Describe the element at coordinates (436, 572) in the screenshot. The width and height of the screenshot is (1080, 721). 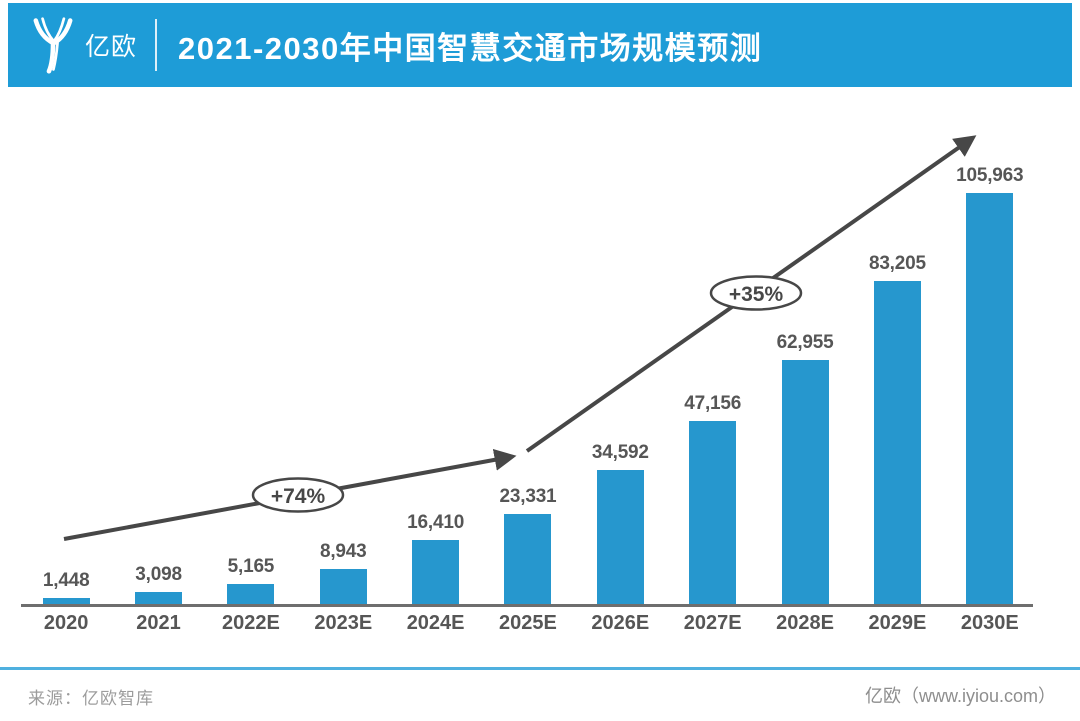
I see `bar-2024E` at that location.